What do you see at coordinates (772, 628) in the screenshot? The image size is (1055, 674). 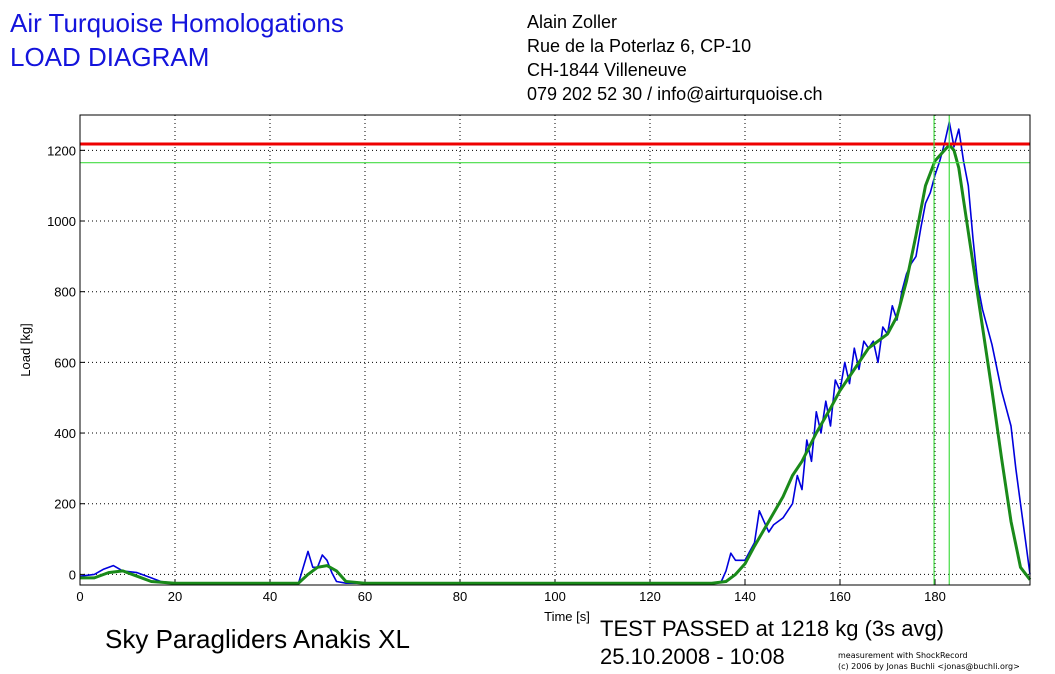 I see `test-result: TEST PASSED at 1218 kg (3s avg)` at bounding box center [772, 628].